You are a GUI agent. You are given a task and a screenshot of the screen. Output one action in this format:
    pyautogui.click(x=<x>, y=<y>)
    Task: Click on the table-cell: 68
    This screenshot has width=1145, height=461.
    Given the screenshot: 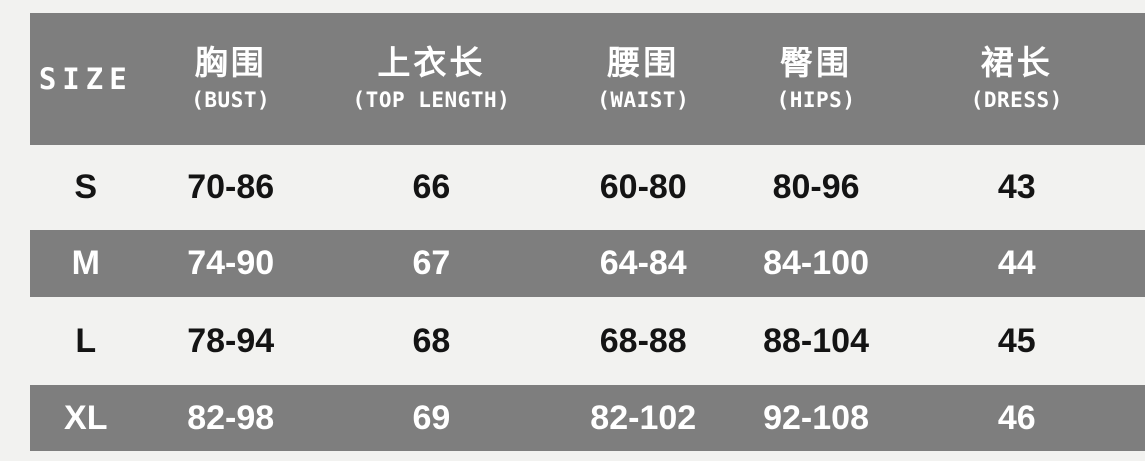 What is the action you would take?
    pyautogui.click(x=431, y=341)
    